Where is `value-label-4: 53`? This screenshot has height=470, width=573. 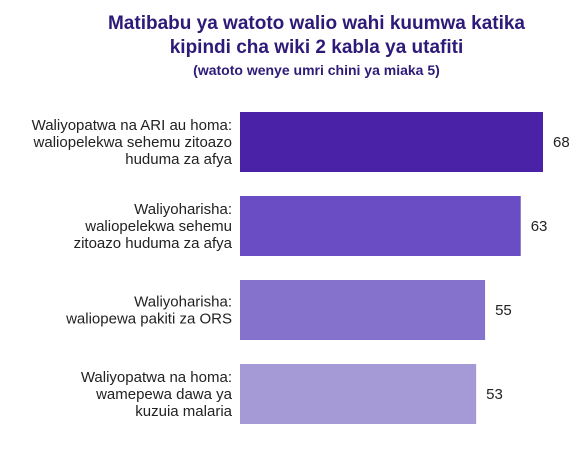 value-label-4: 53 is located at coordinates (494, 394).